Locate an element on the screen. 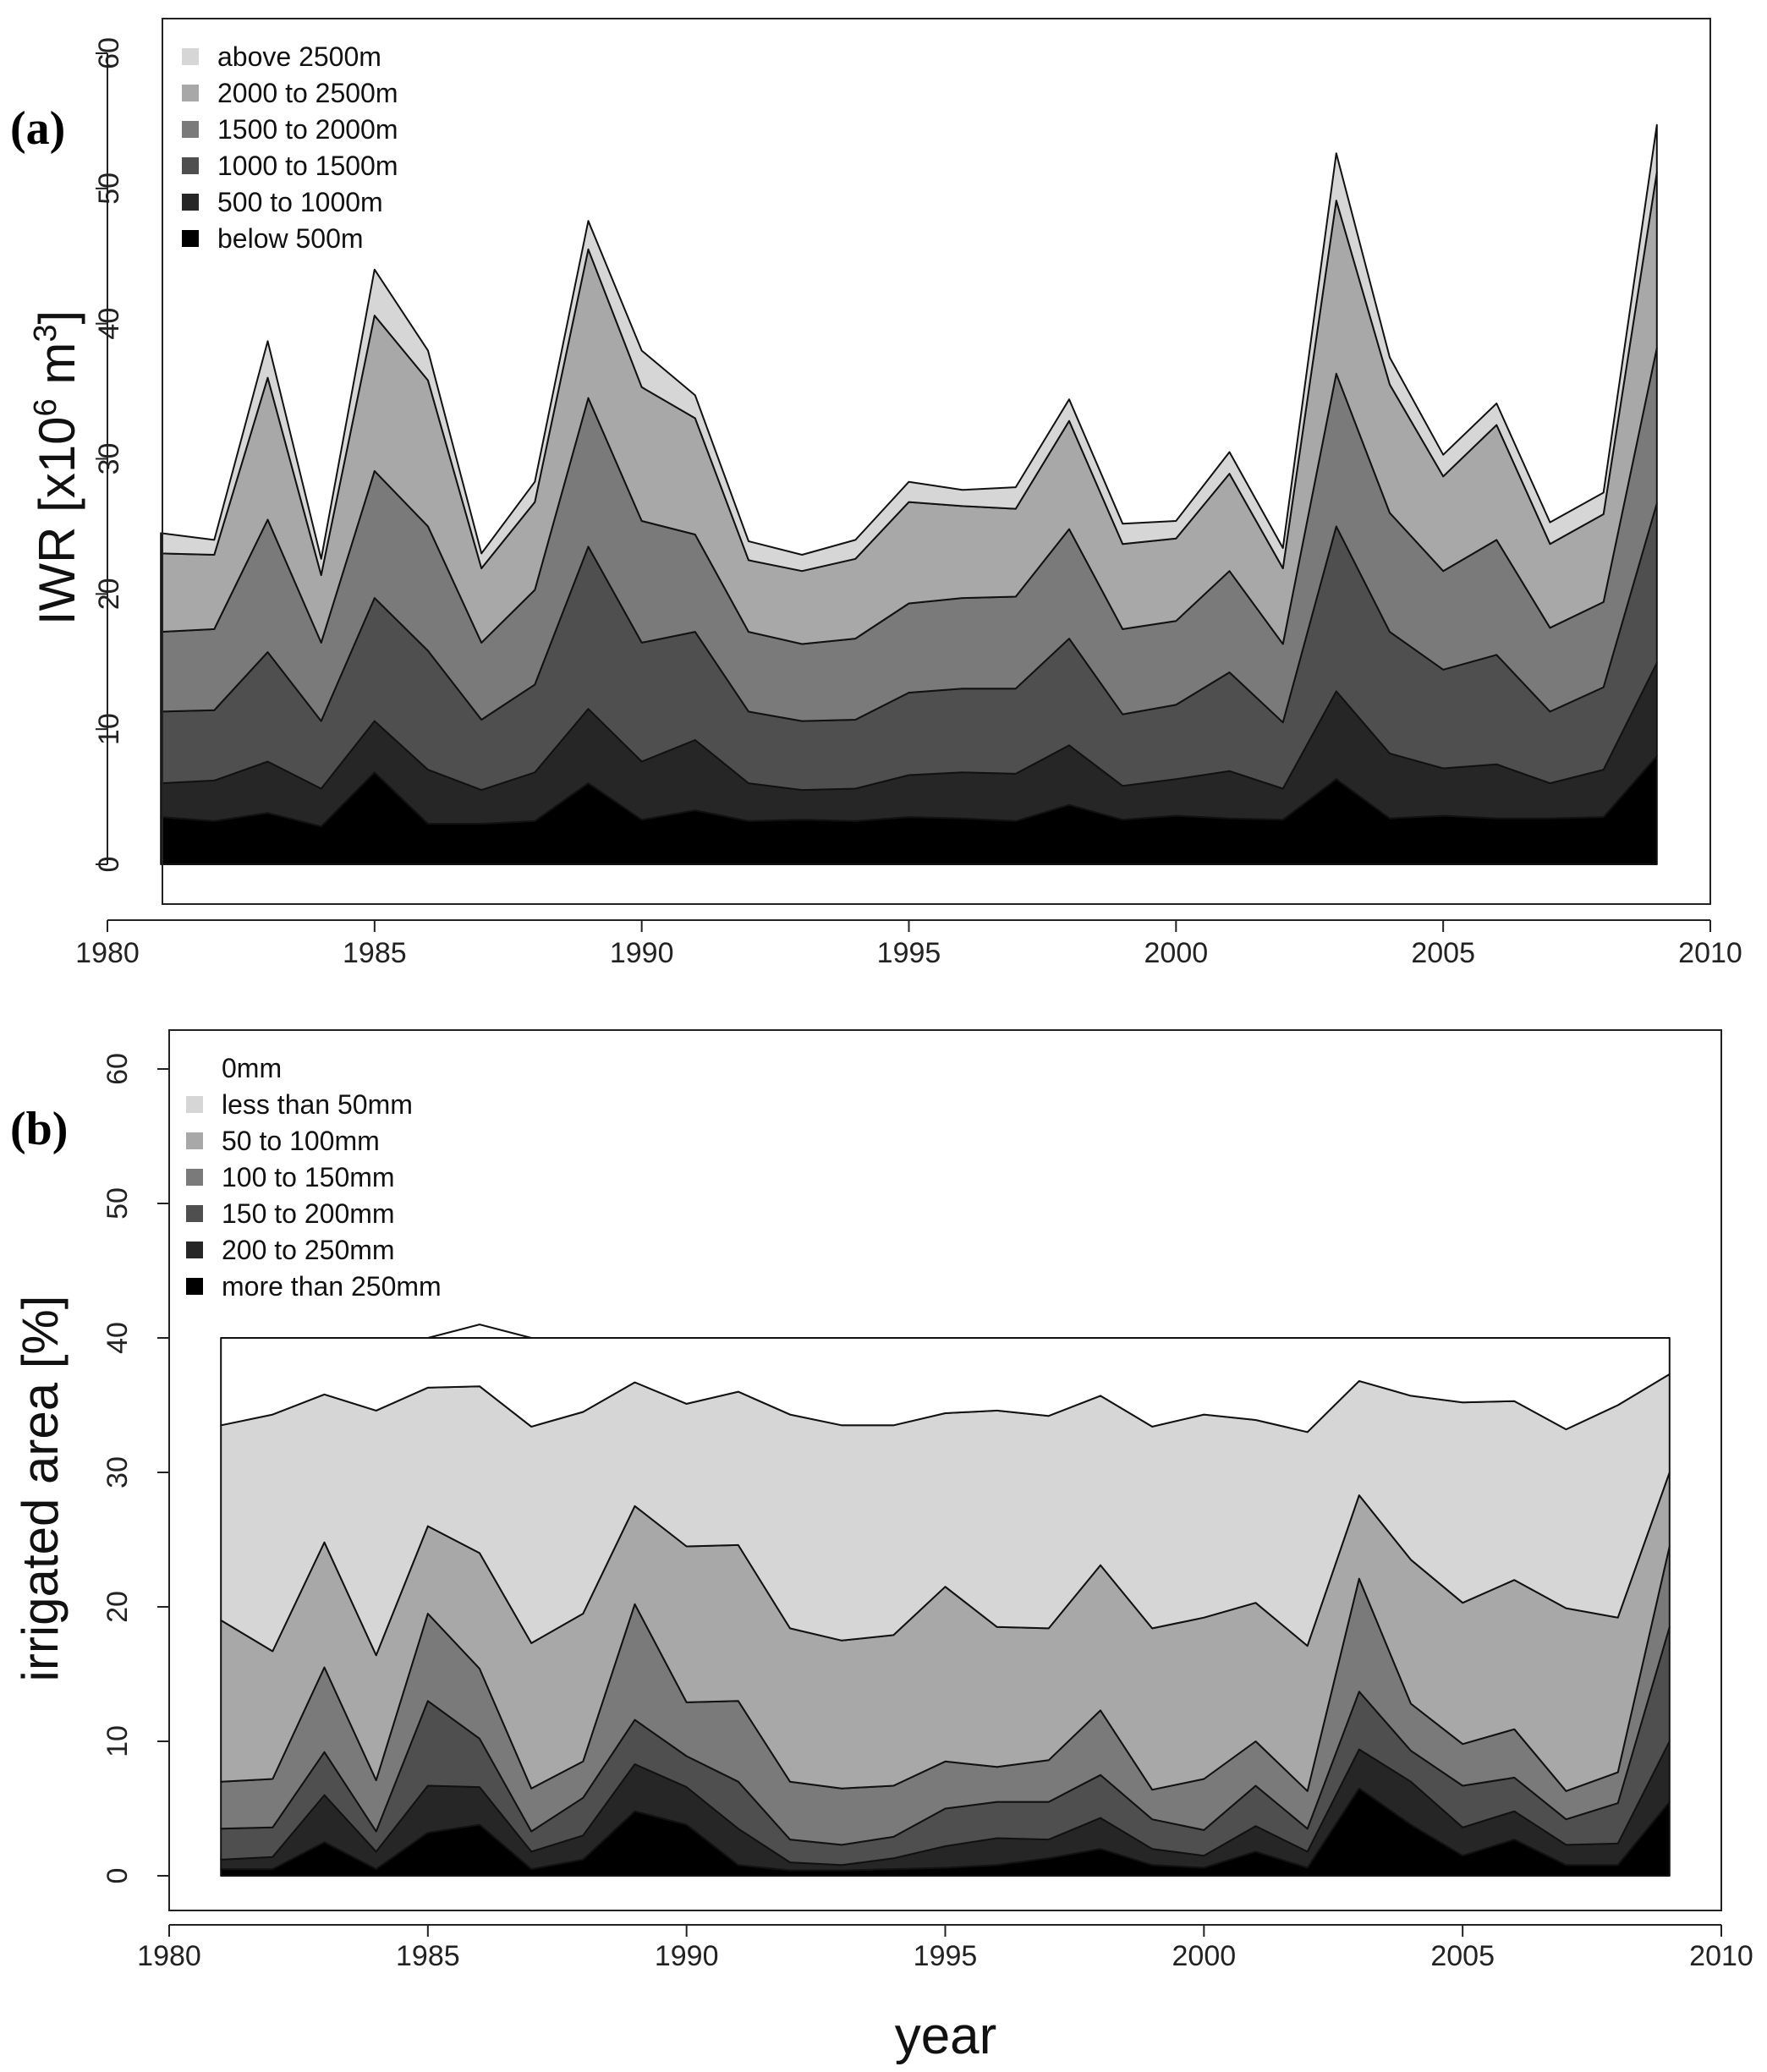 This screenshot has height=2072, width=1767. legend-swatch-2000-to-2500m is located at coordinates (190, 93).